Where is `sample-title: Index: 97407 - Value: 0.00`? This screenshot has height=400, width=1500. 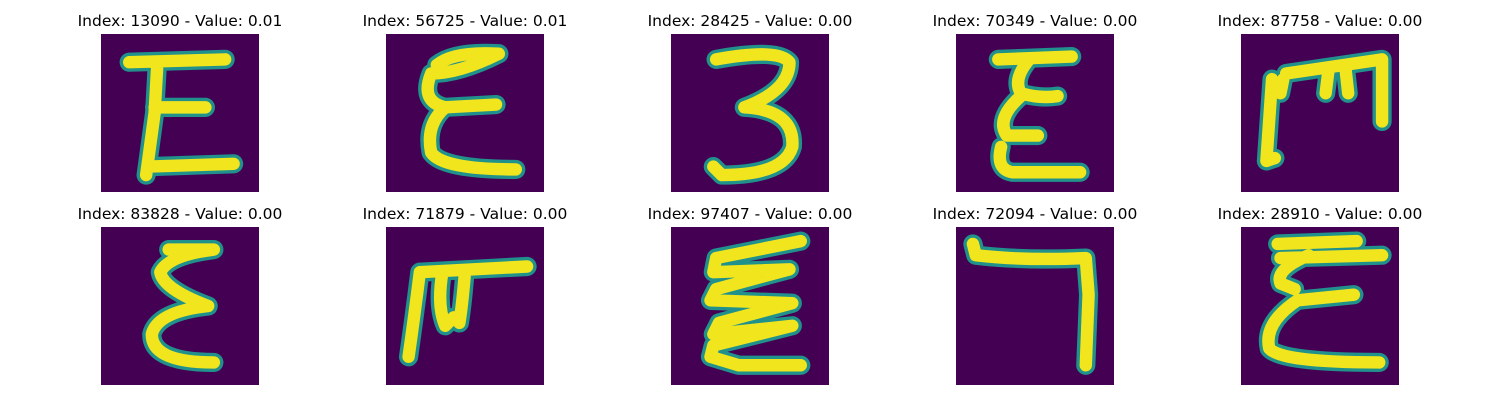
sample-title: Index: 97407 - Value: 0.00 is located at coordinates (750, 214).